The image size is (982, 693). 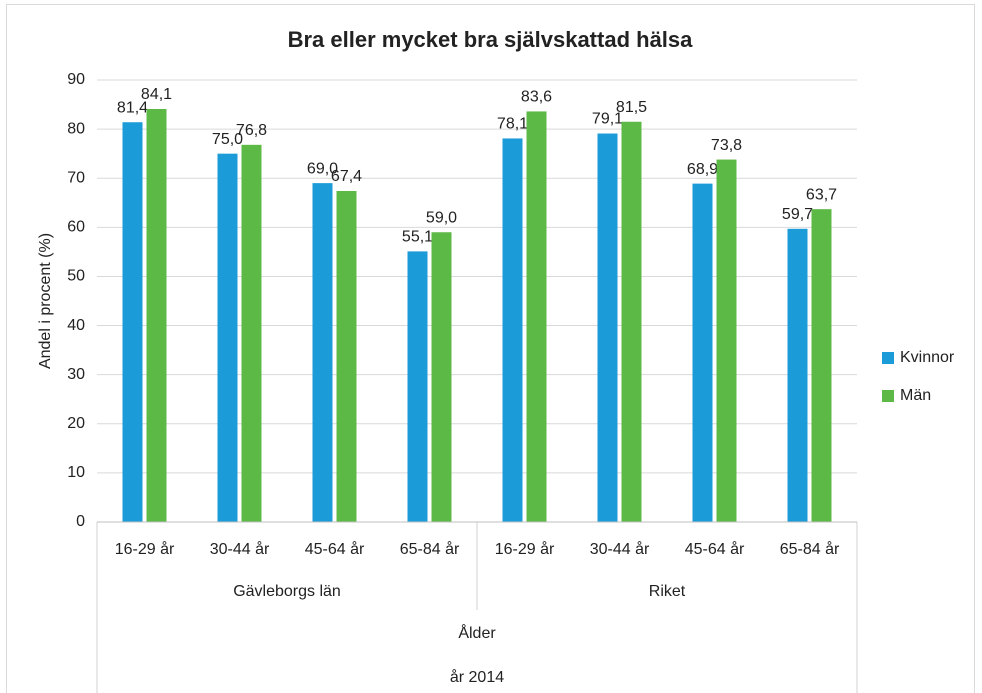 What do you see at coordinates (76, 227) in the screenshot?
I see `y-tick-label: 60` at bounding box center [76, 227].